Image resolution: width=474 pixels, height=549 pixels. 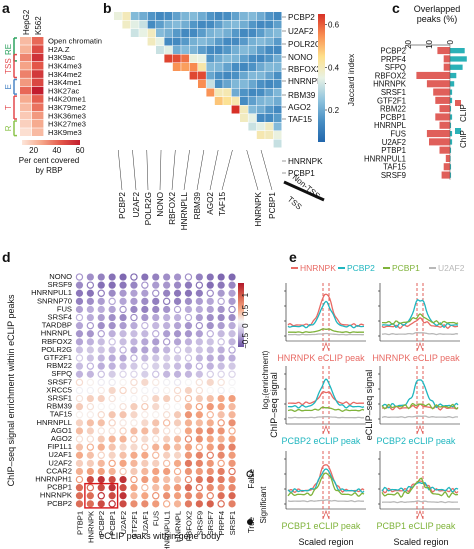 What do you see at coordinates (67, 115) in the screenshot?
I see `row-label: H3K36me3` at bounding box center [67, 115].